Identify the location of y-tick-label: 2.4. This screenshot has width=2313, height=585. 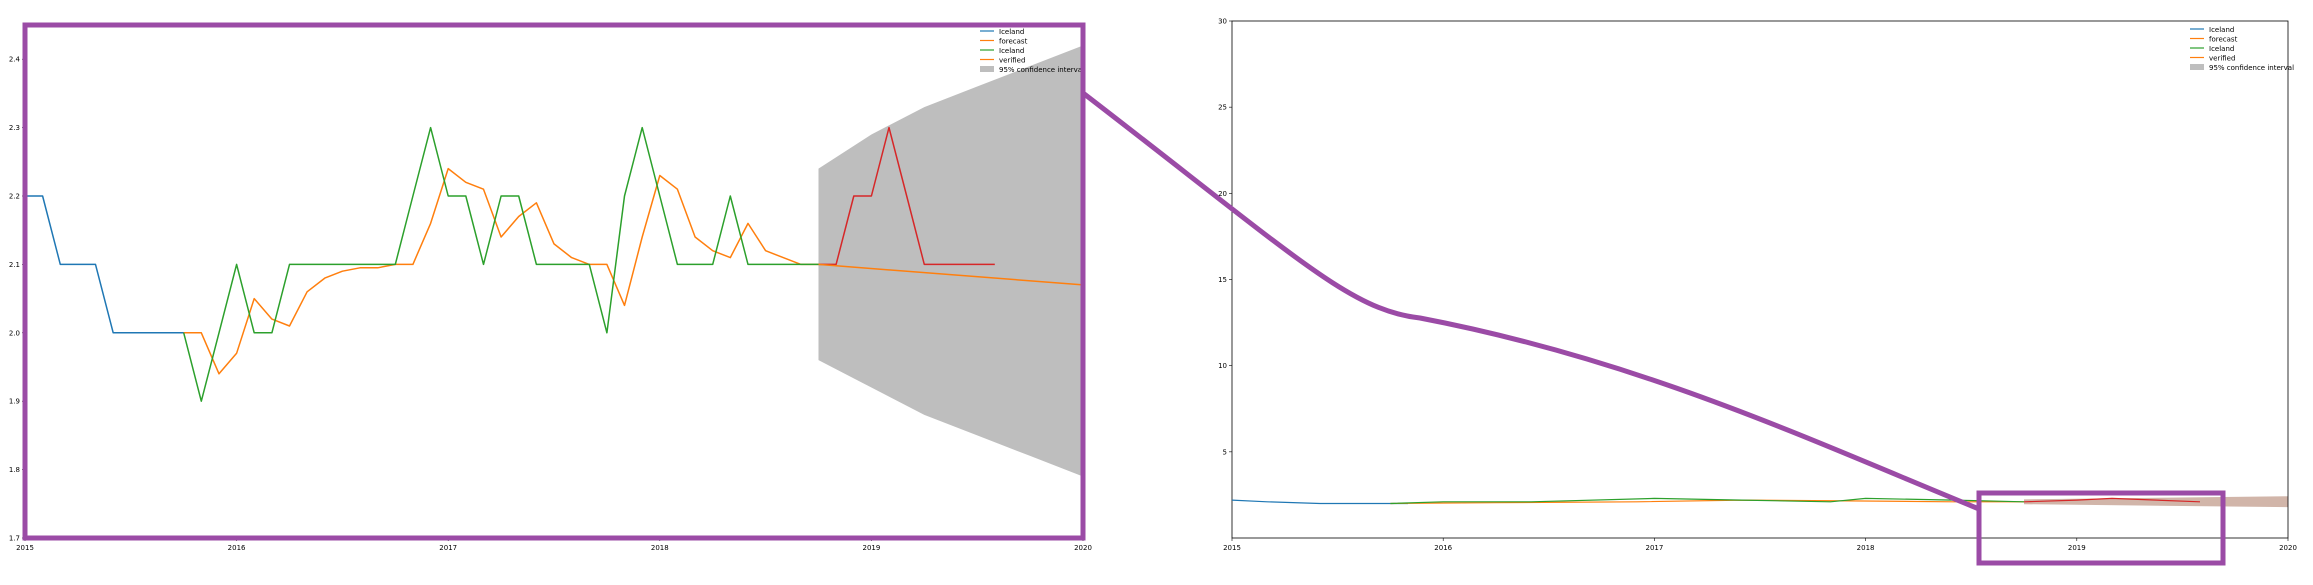
(15, 60).